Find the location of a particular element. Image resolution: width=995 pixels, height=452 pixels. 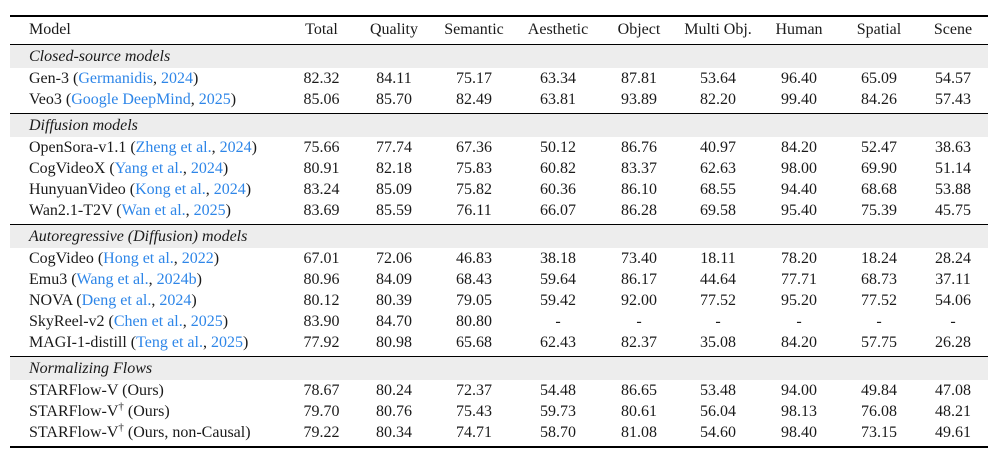

value-cell-scene: 48.21 is located at coordinates (953, 411).